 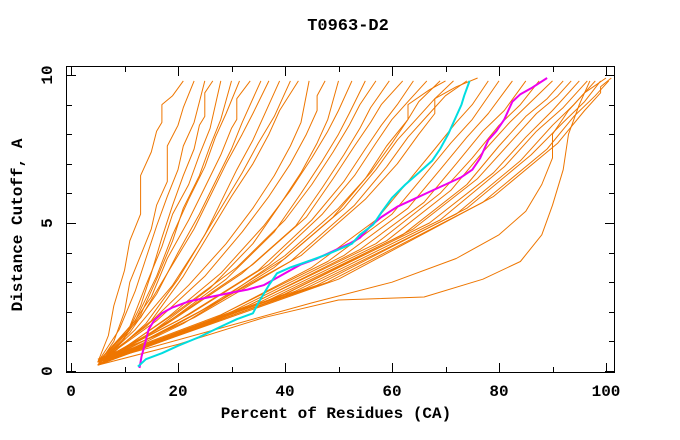 I want to click on x-tick-label: 80, so click(x=498, y=392).